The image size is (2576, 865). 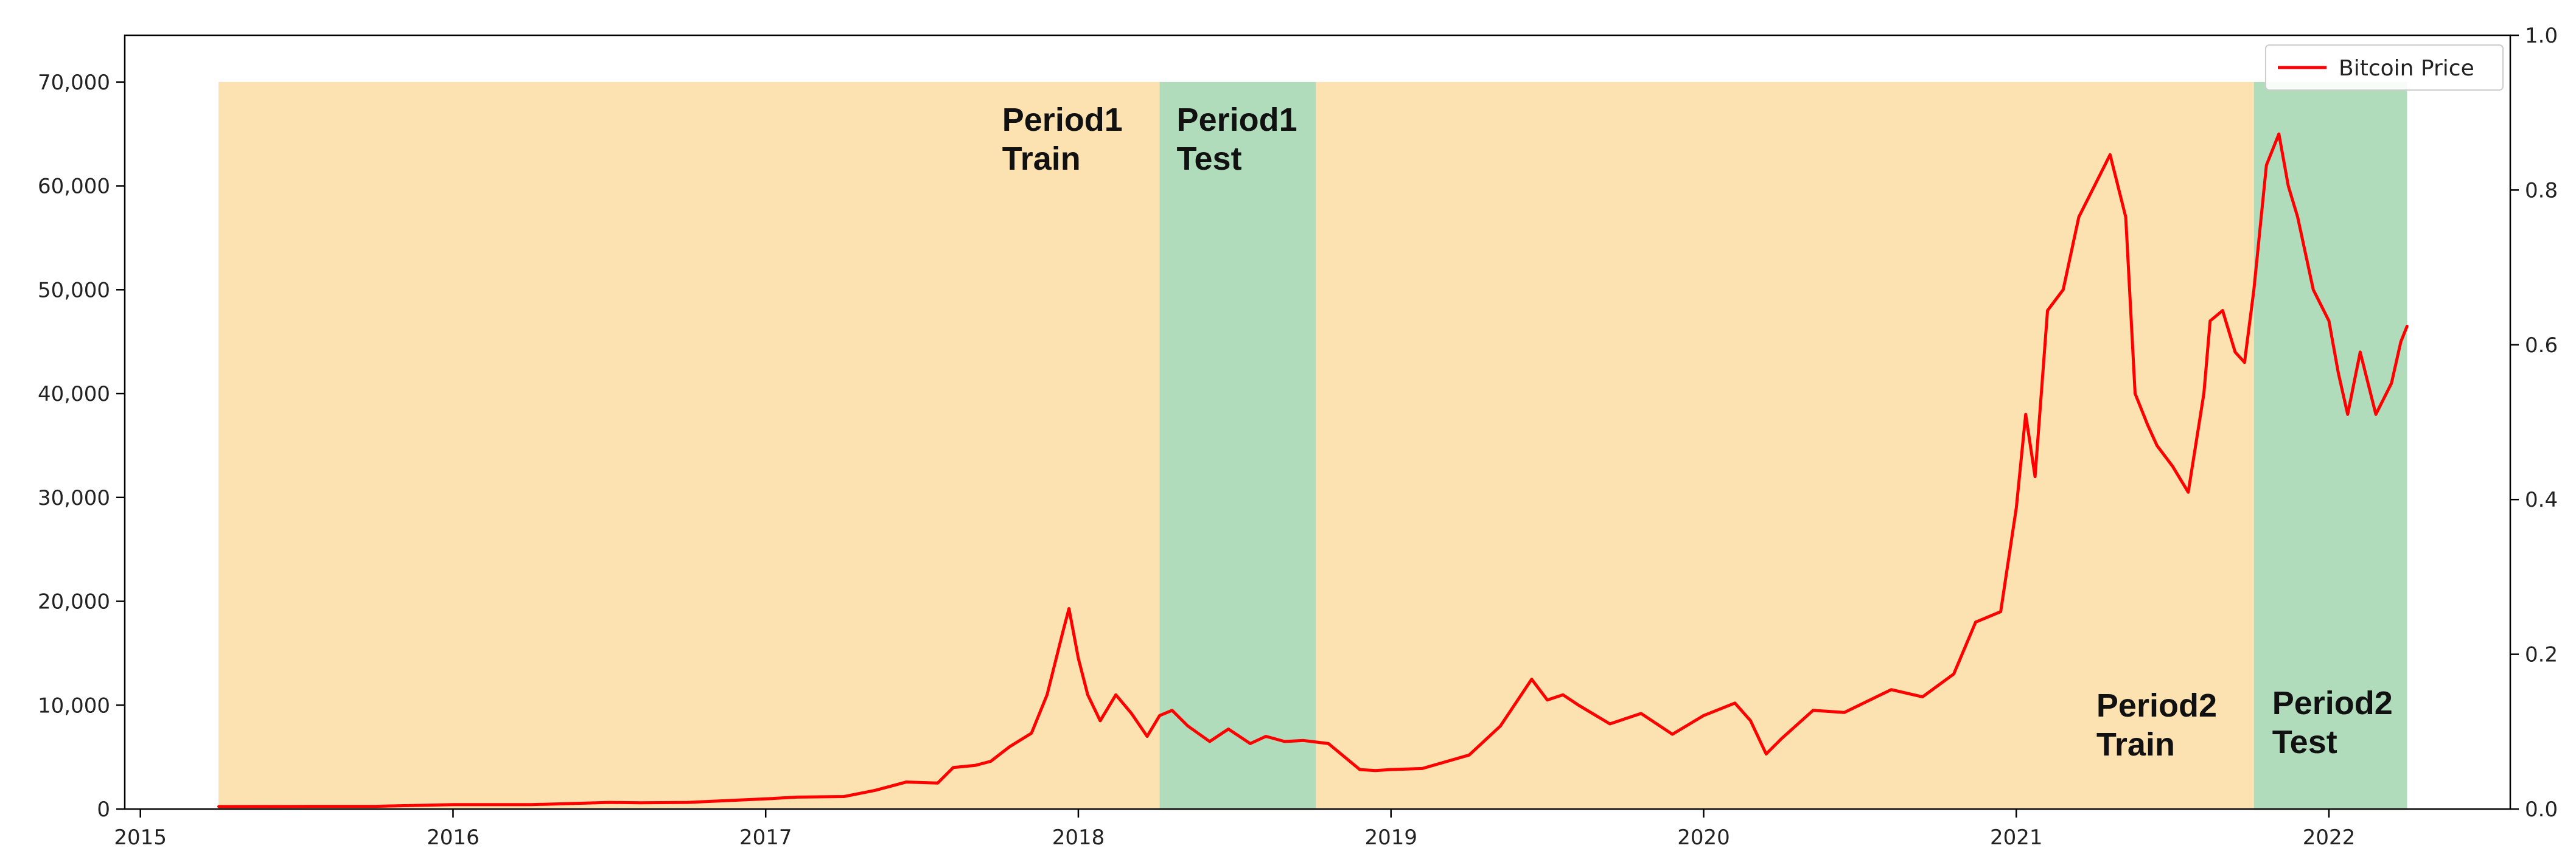 I want to click on x-tick-label: 2016, so click(x=453, y=838).